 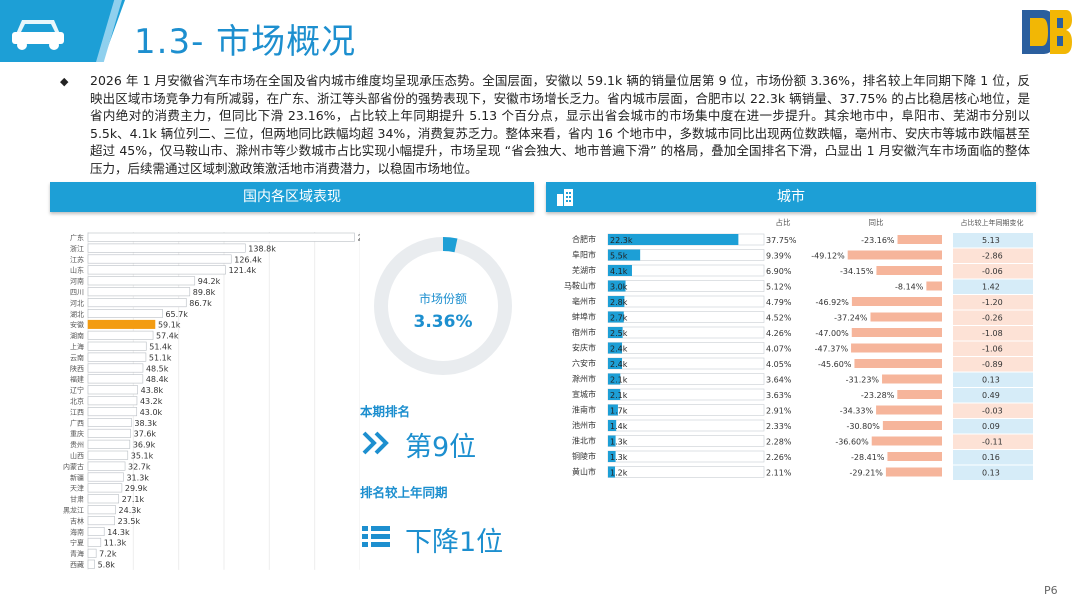 I want to click on city-yoy-label: -23.16%, so click(x=878, y=240).